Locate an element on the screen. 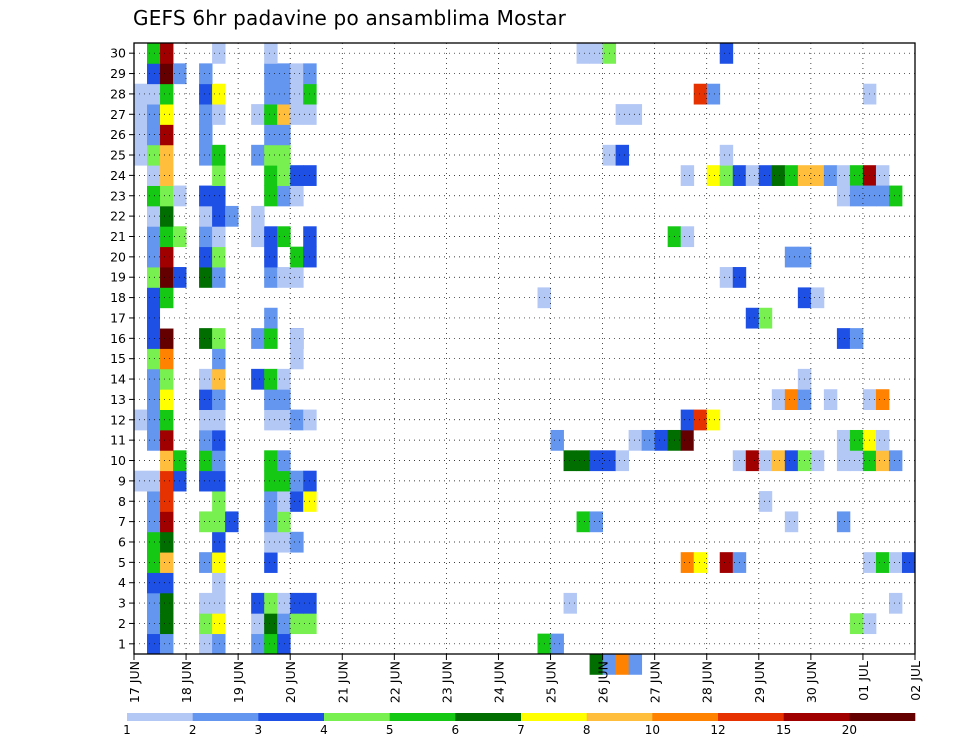 This screenshot has height=742, width=960. x-tick-label: 24 JUN is located at coordinates (498, 682).